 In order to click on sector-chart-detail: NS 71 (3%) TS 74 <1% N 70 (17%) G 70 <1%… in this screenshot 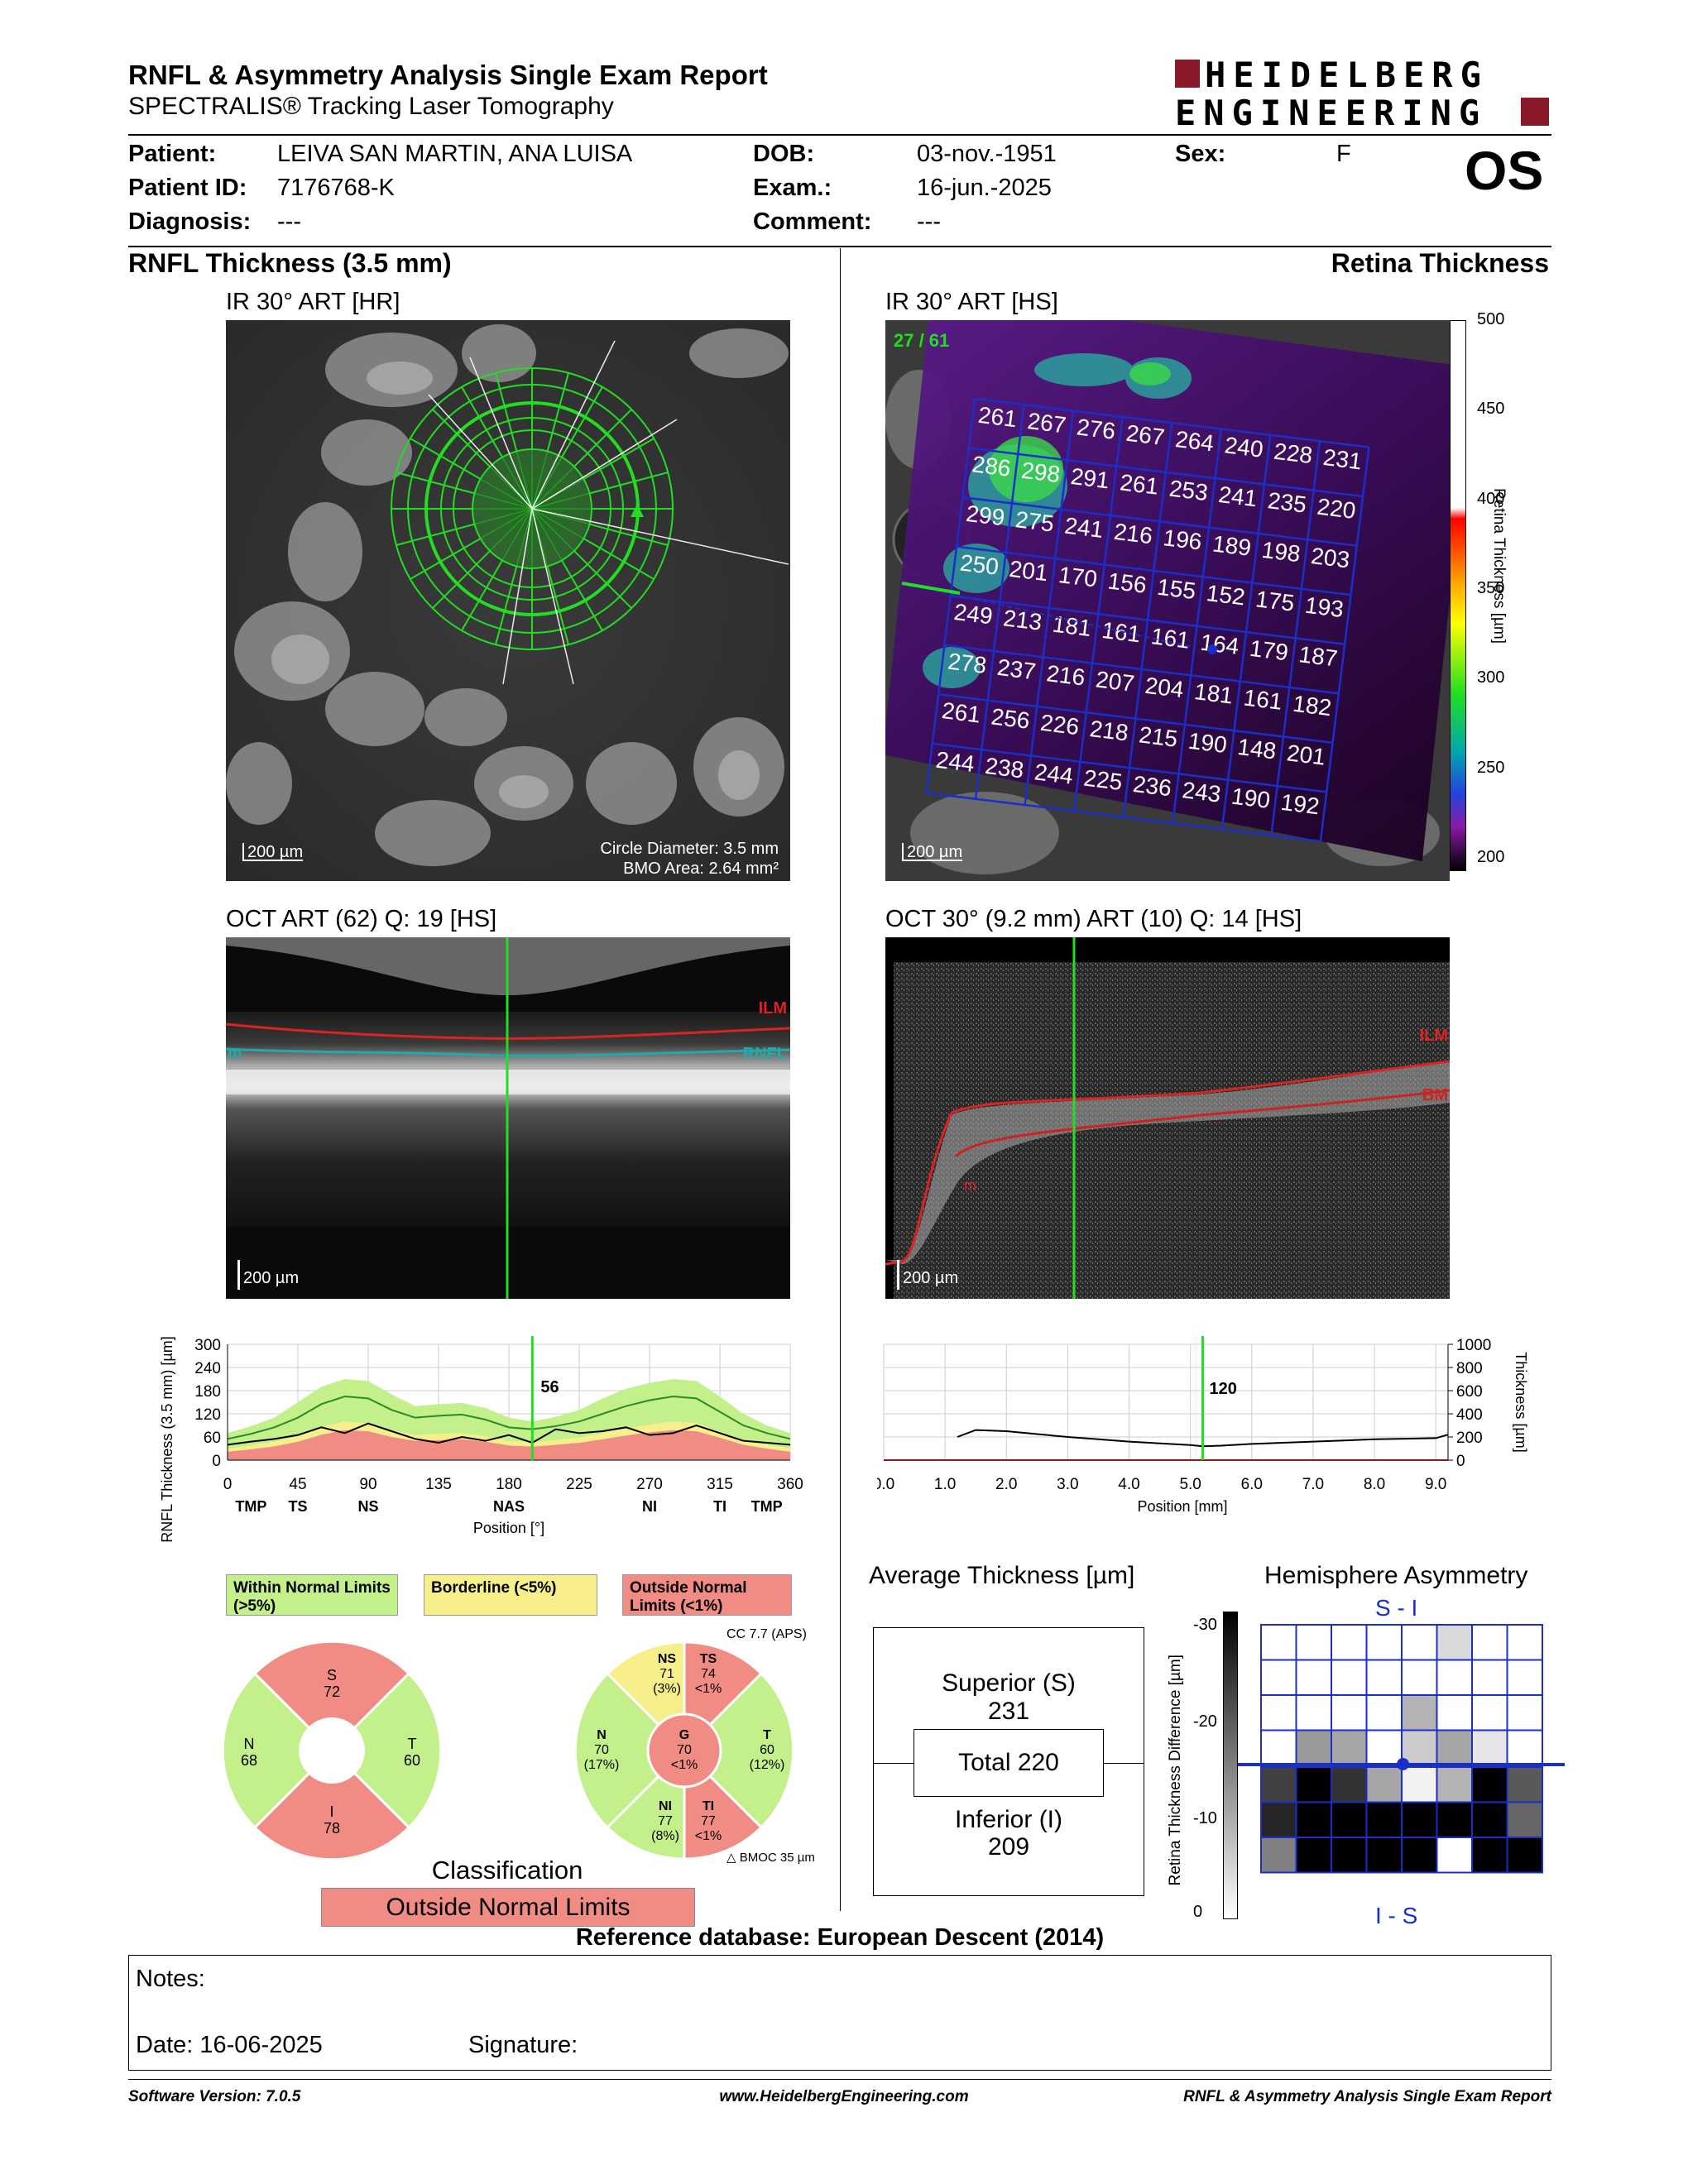, I will do `click(684, 1750)`.